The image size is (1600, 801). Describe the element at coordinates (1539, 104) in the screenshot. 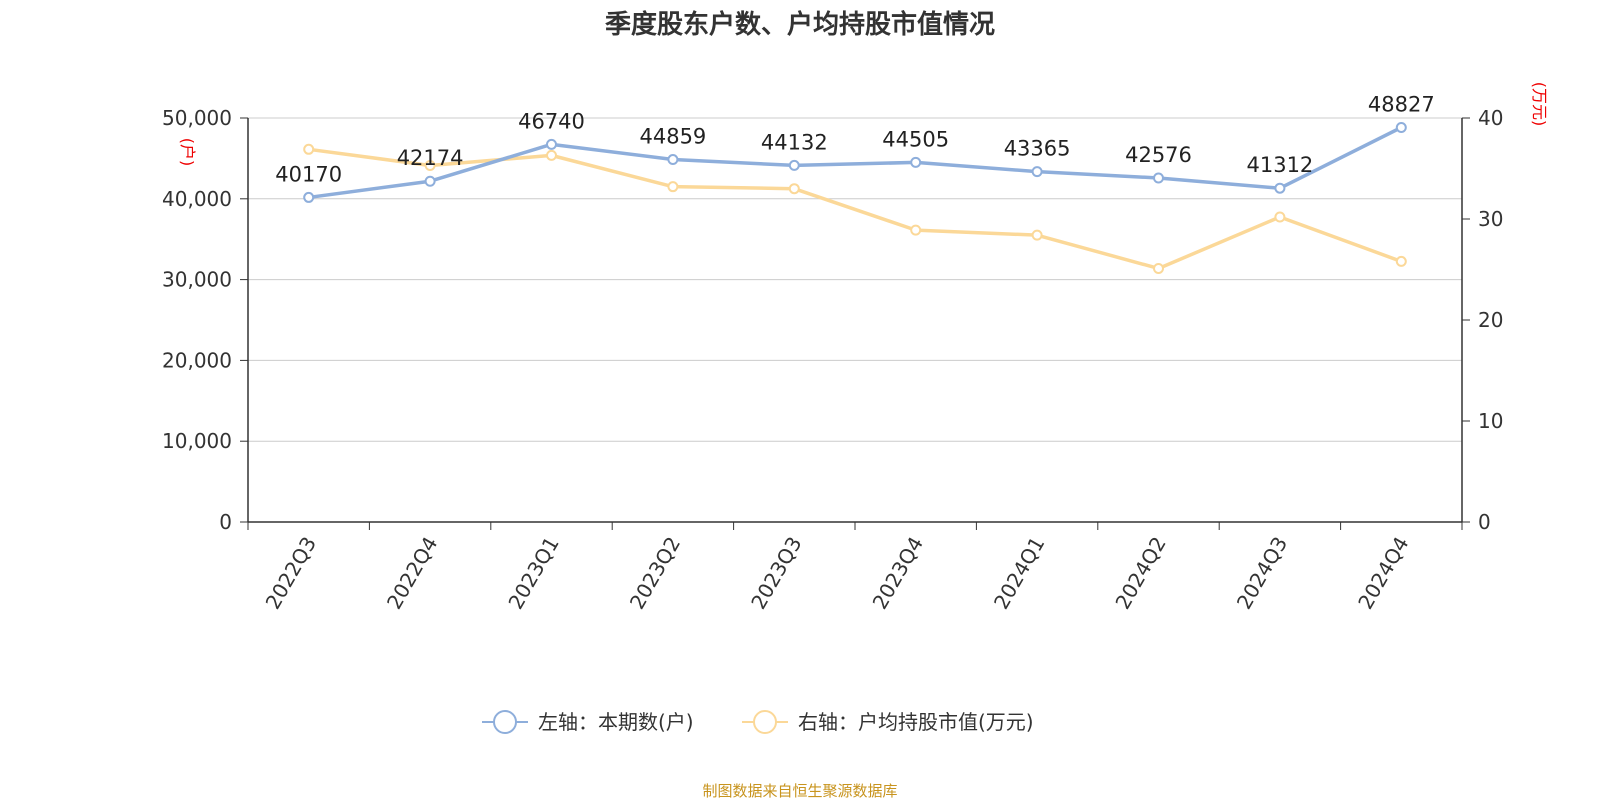

I see `y-right-unit-label: (万元)` at that location.